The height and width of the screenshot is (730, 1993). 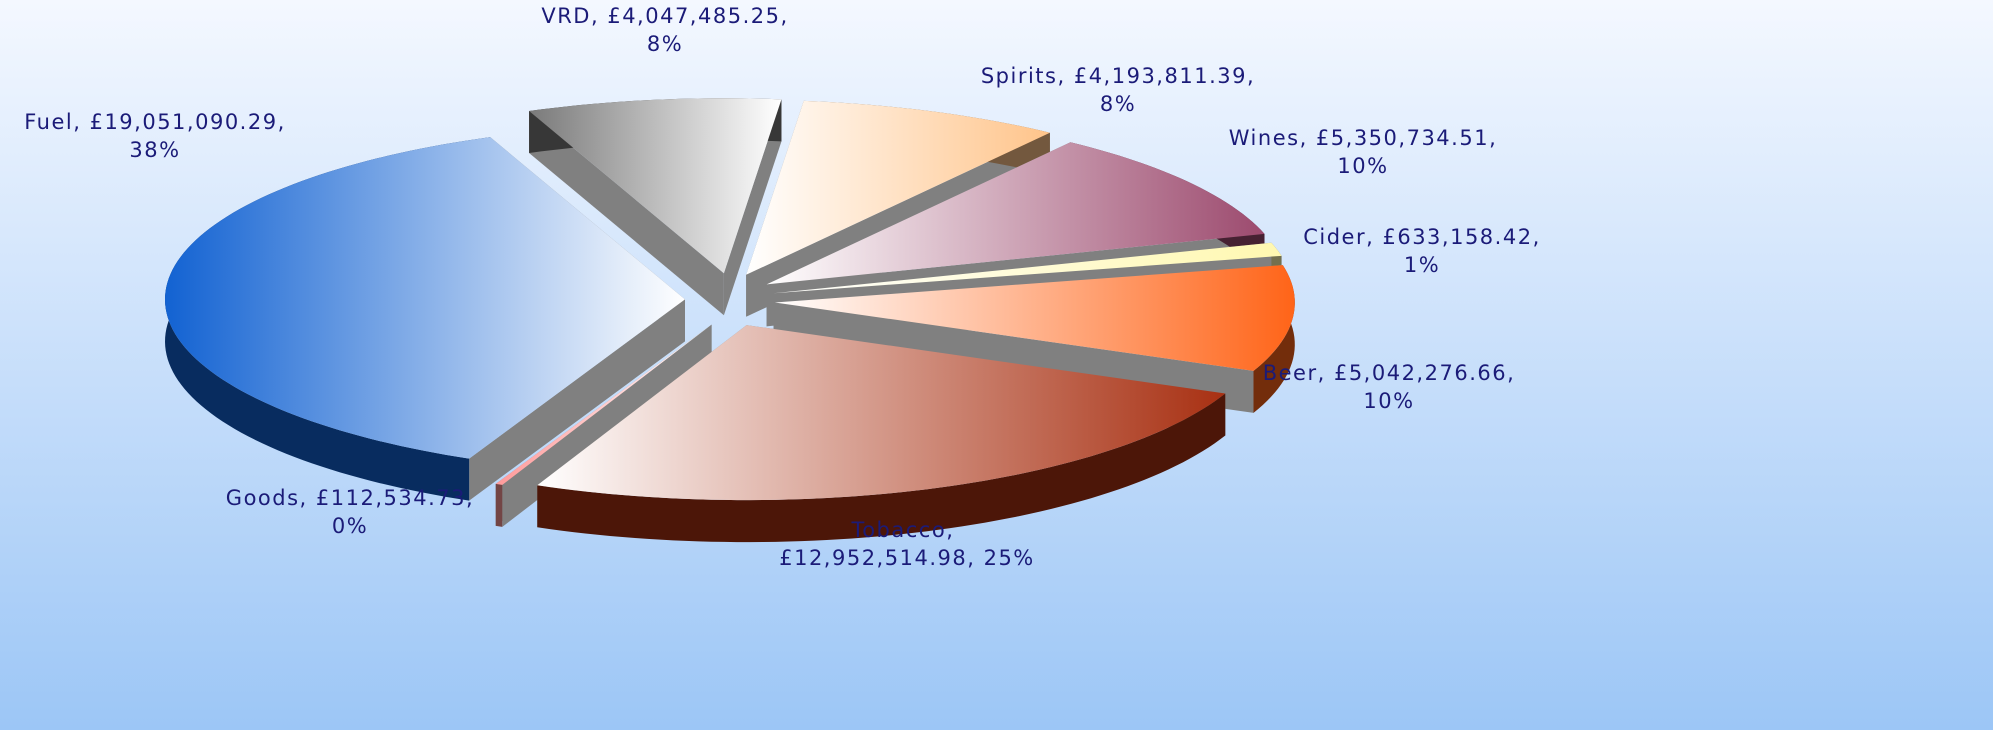 What do you see at coordinates (907, 544) in the screenshot?
I see `data-label: Tobacco, £12,952,514.98, 25%` at bounding box center [907, 544].